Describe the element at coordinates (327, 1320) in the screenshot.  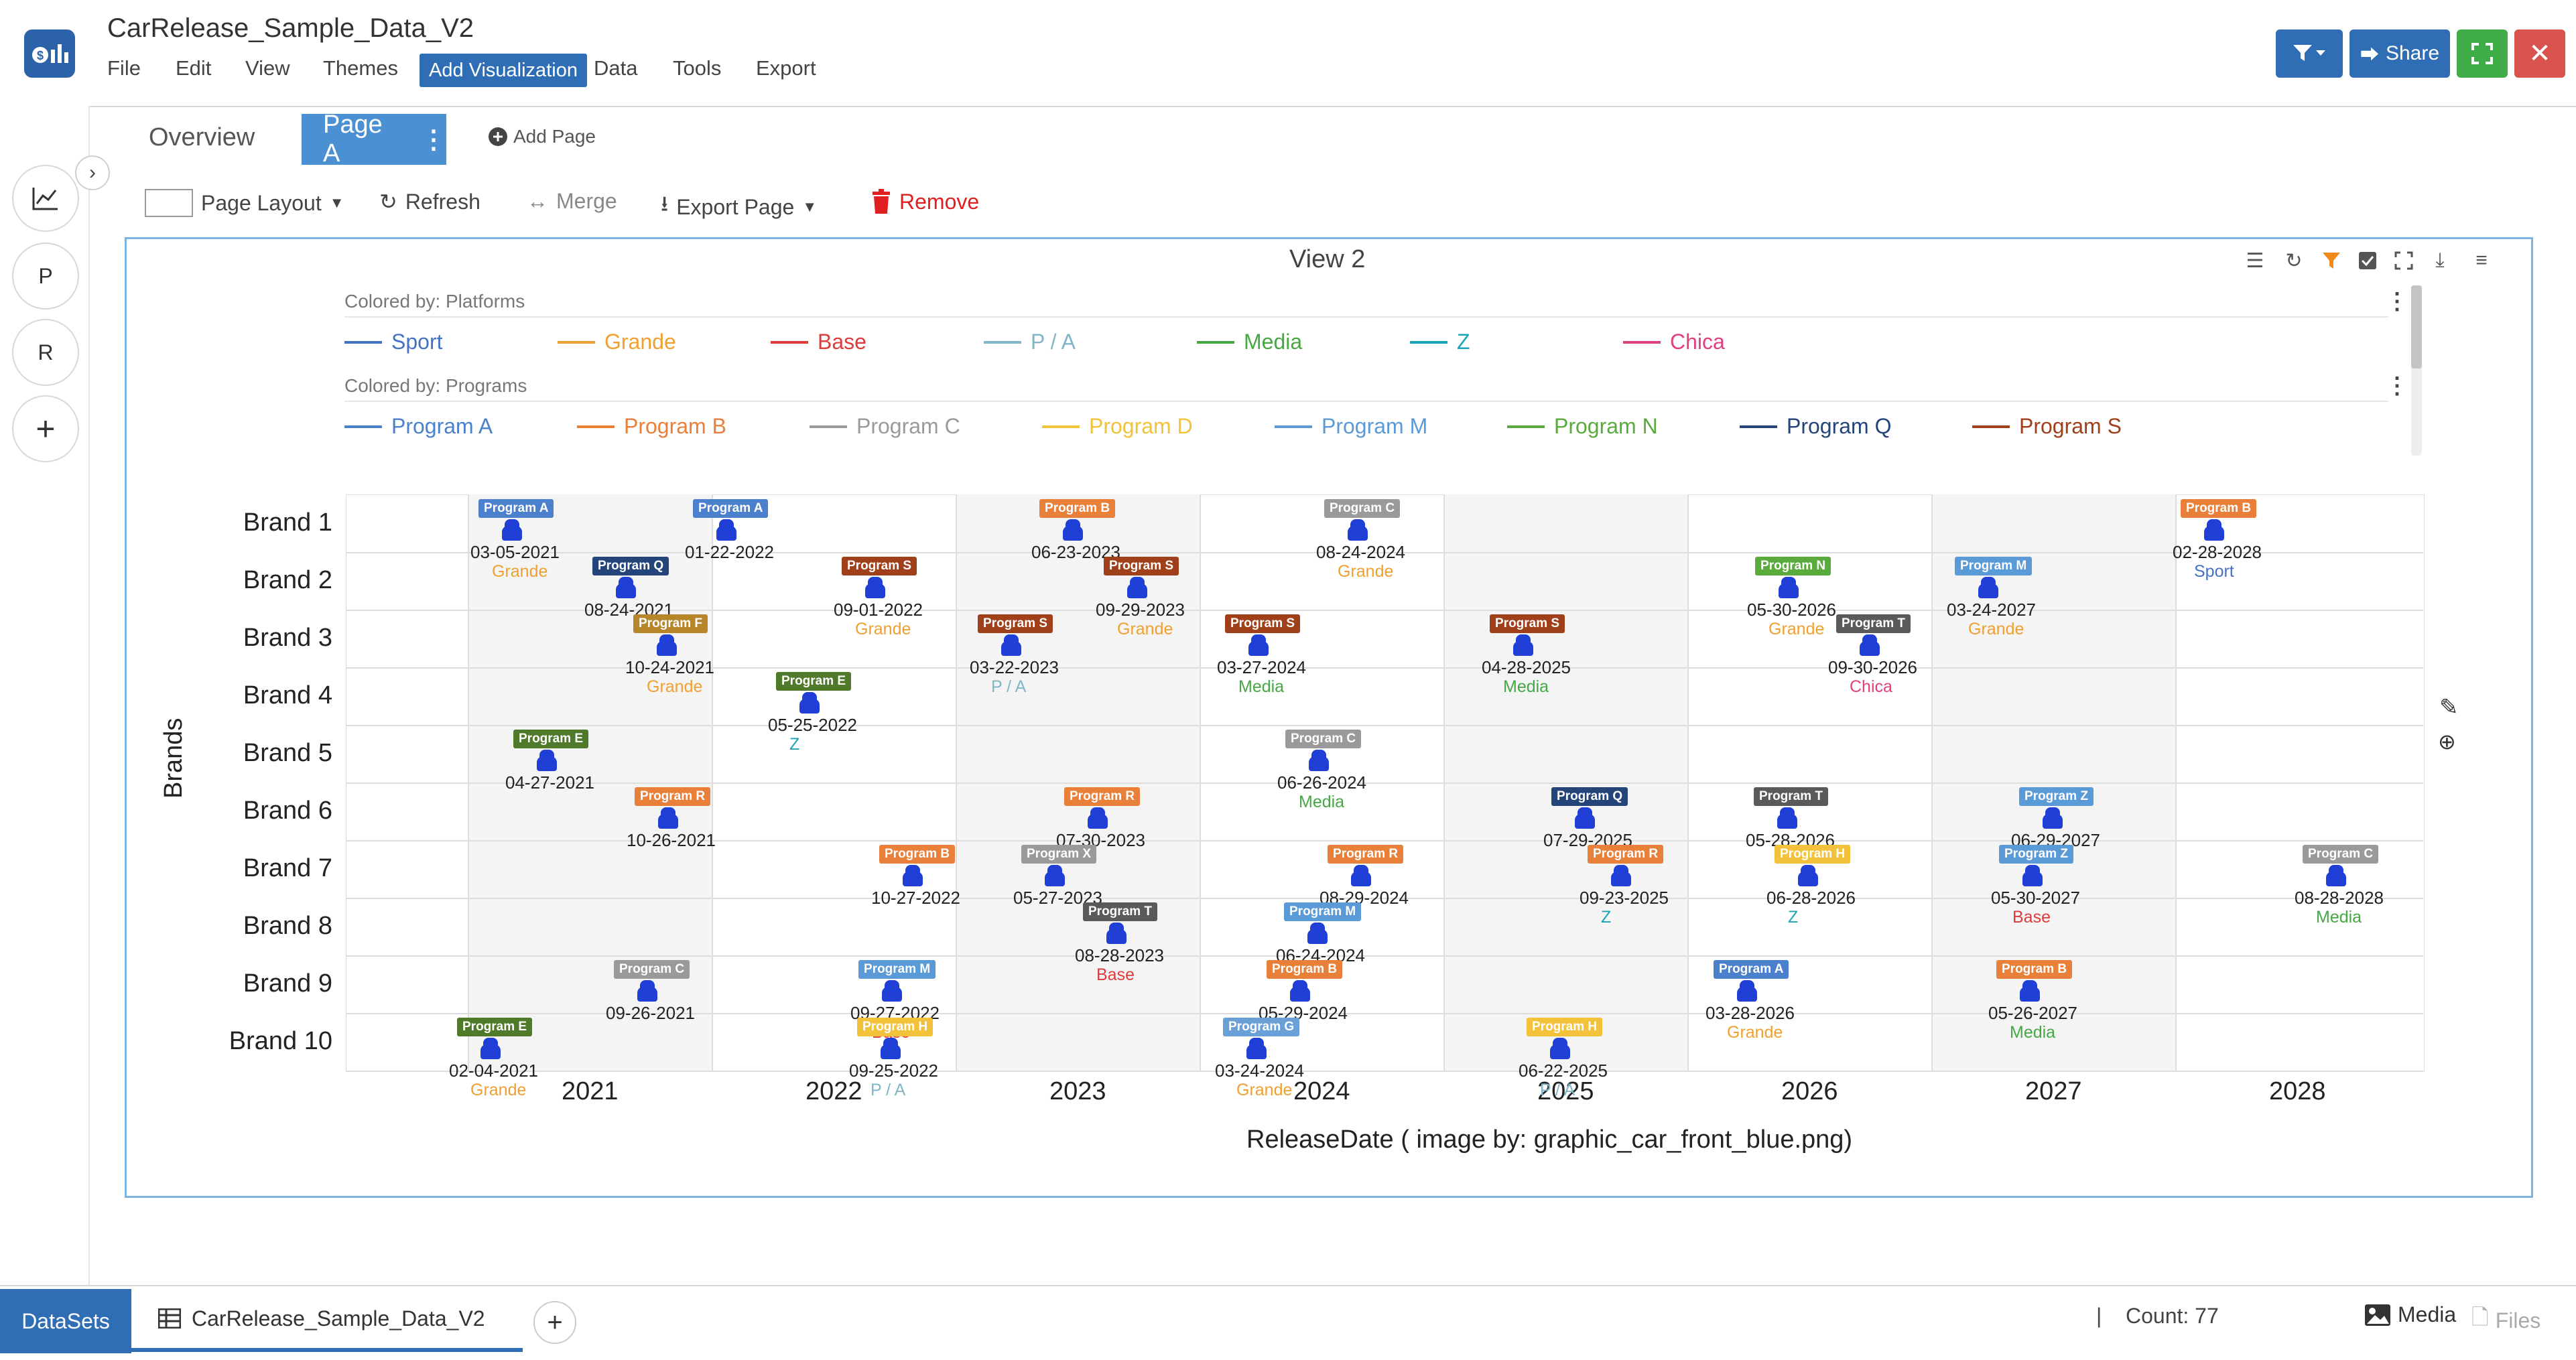
I see `dataset-tab: CarRelease_Sample_Data_V2` at that location.